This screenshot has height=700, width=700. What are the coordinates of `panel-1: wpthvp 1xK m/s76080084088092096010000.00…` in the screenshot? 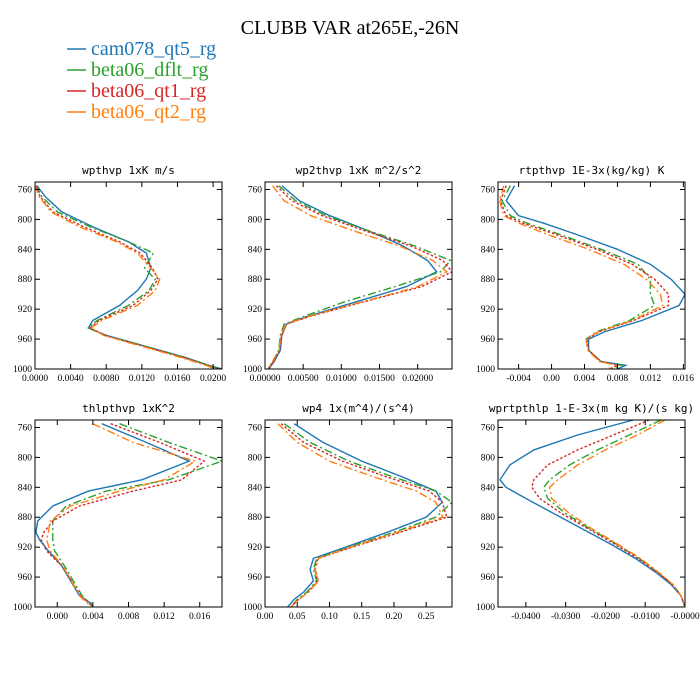 It's located at (119, 274).